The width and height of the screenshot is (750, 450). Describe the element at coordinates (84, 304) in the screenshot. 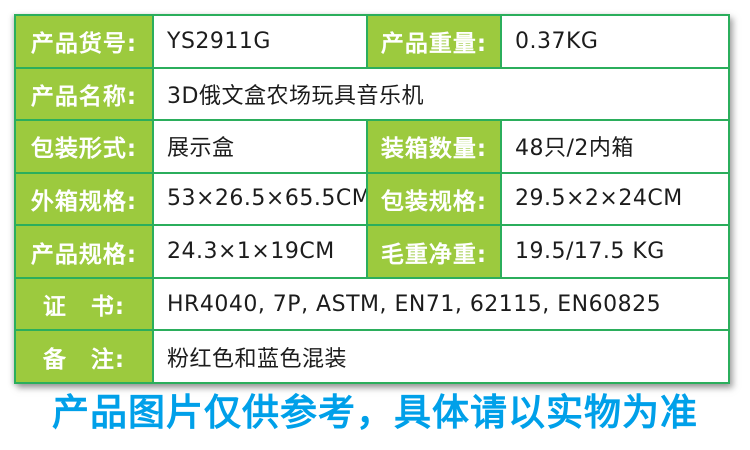

I see `label-certificates: 证 书:` at that location.